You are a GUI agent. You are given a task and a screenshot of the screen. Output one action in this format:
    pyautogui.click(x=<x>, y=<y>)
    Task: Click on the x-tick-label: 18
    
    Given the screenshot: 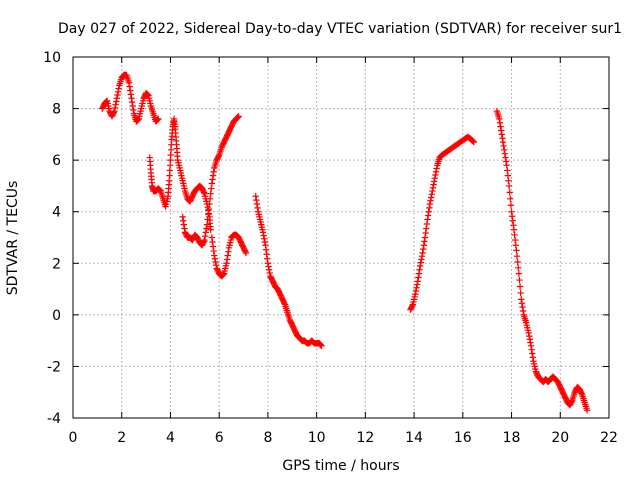 What is the action you would take?
    pyautogui.click(x=512, y=438)
    